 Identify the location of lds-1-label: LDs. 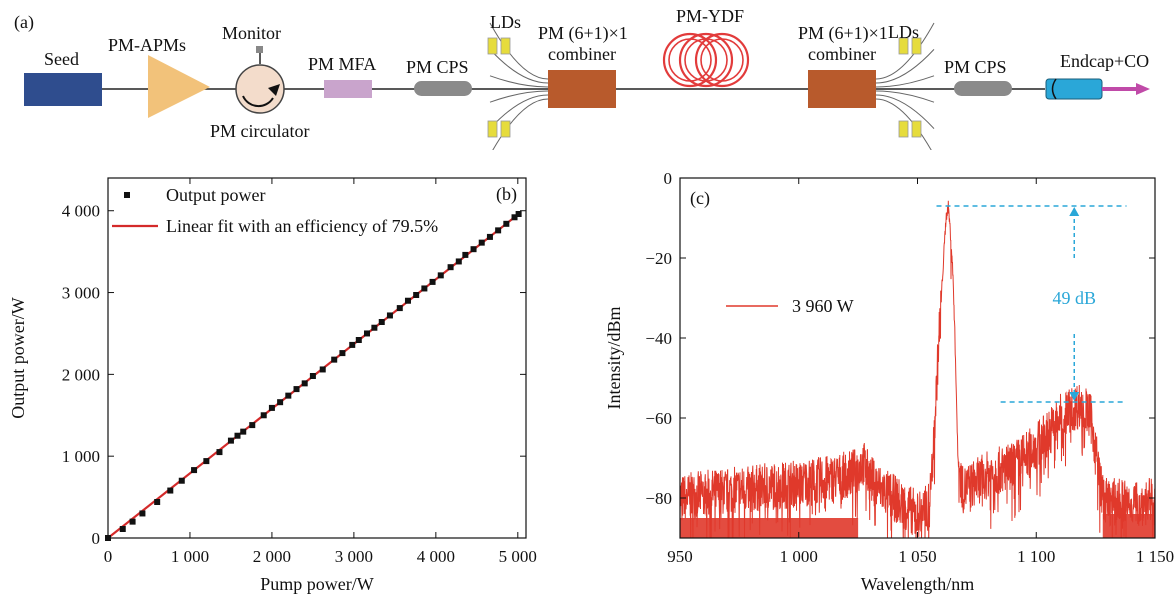
(505, 22).